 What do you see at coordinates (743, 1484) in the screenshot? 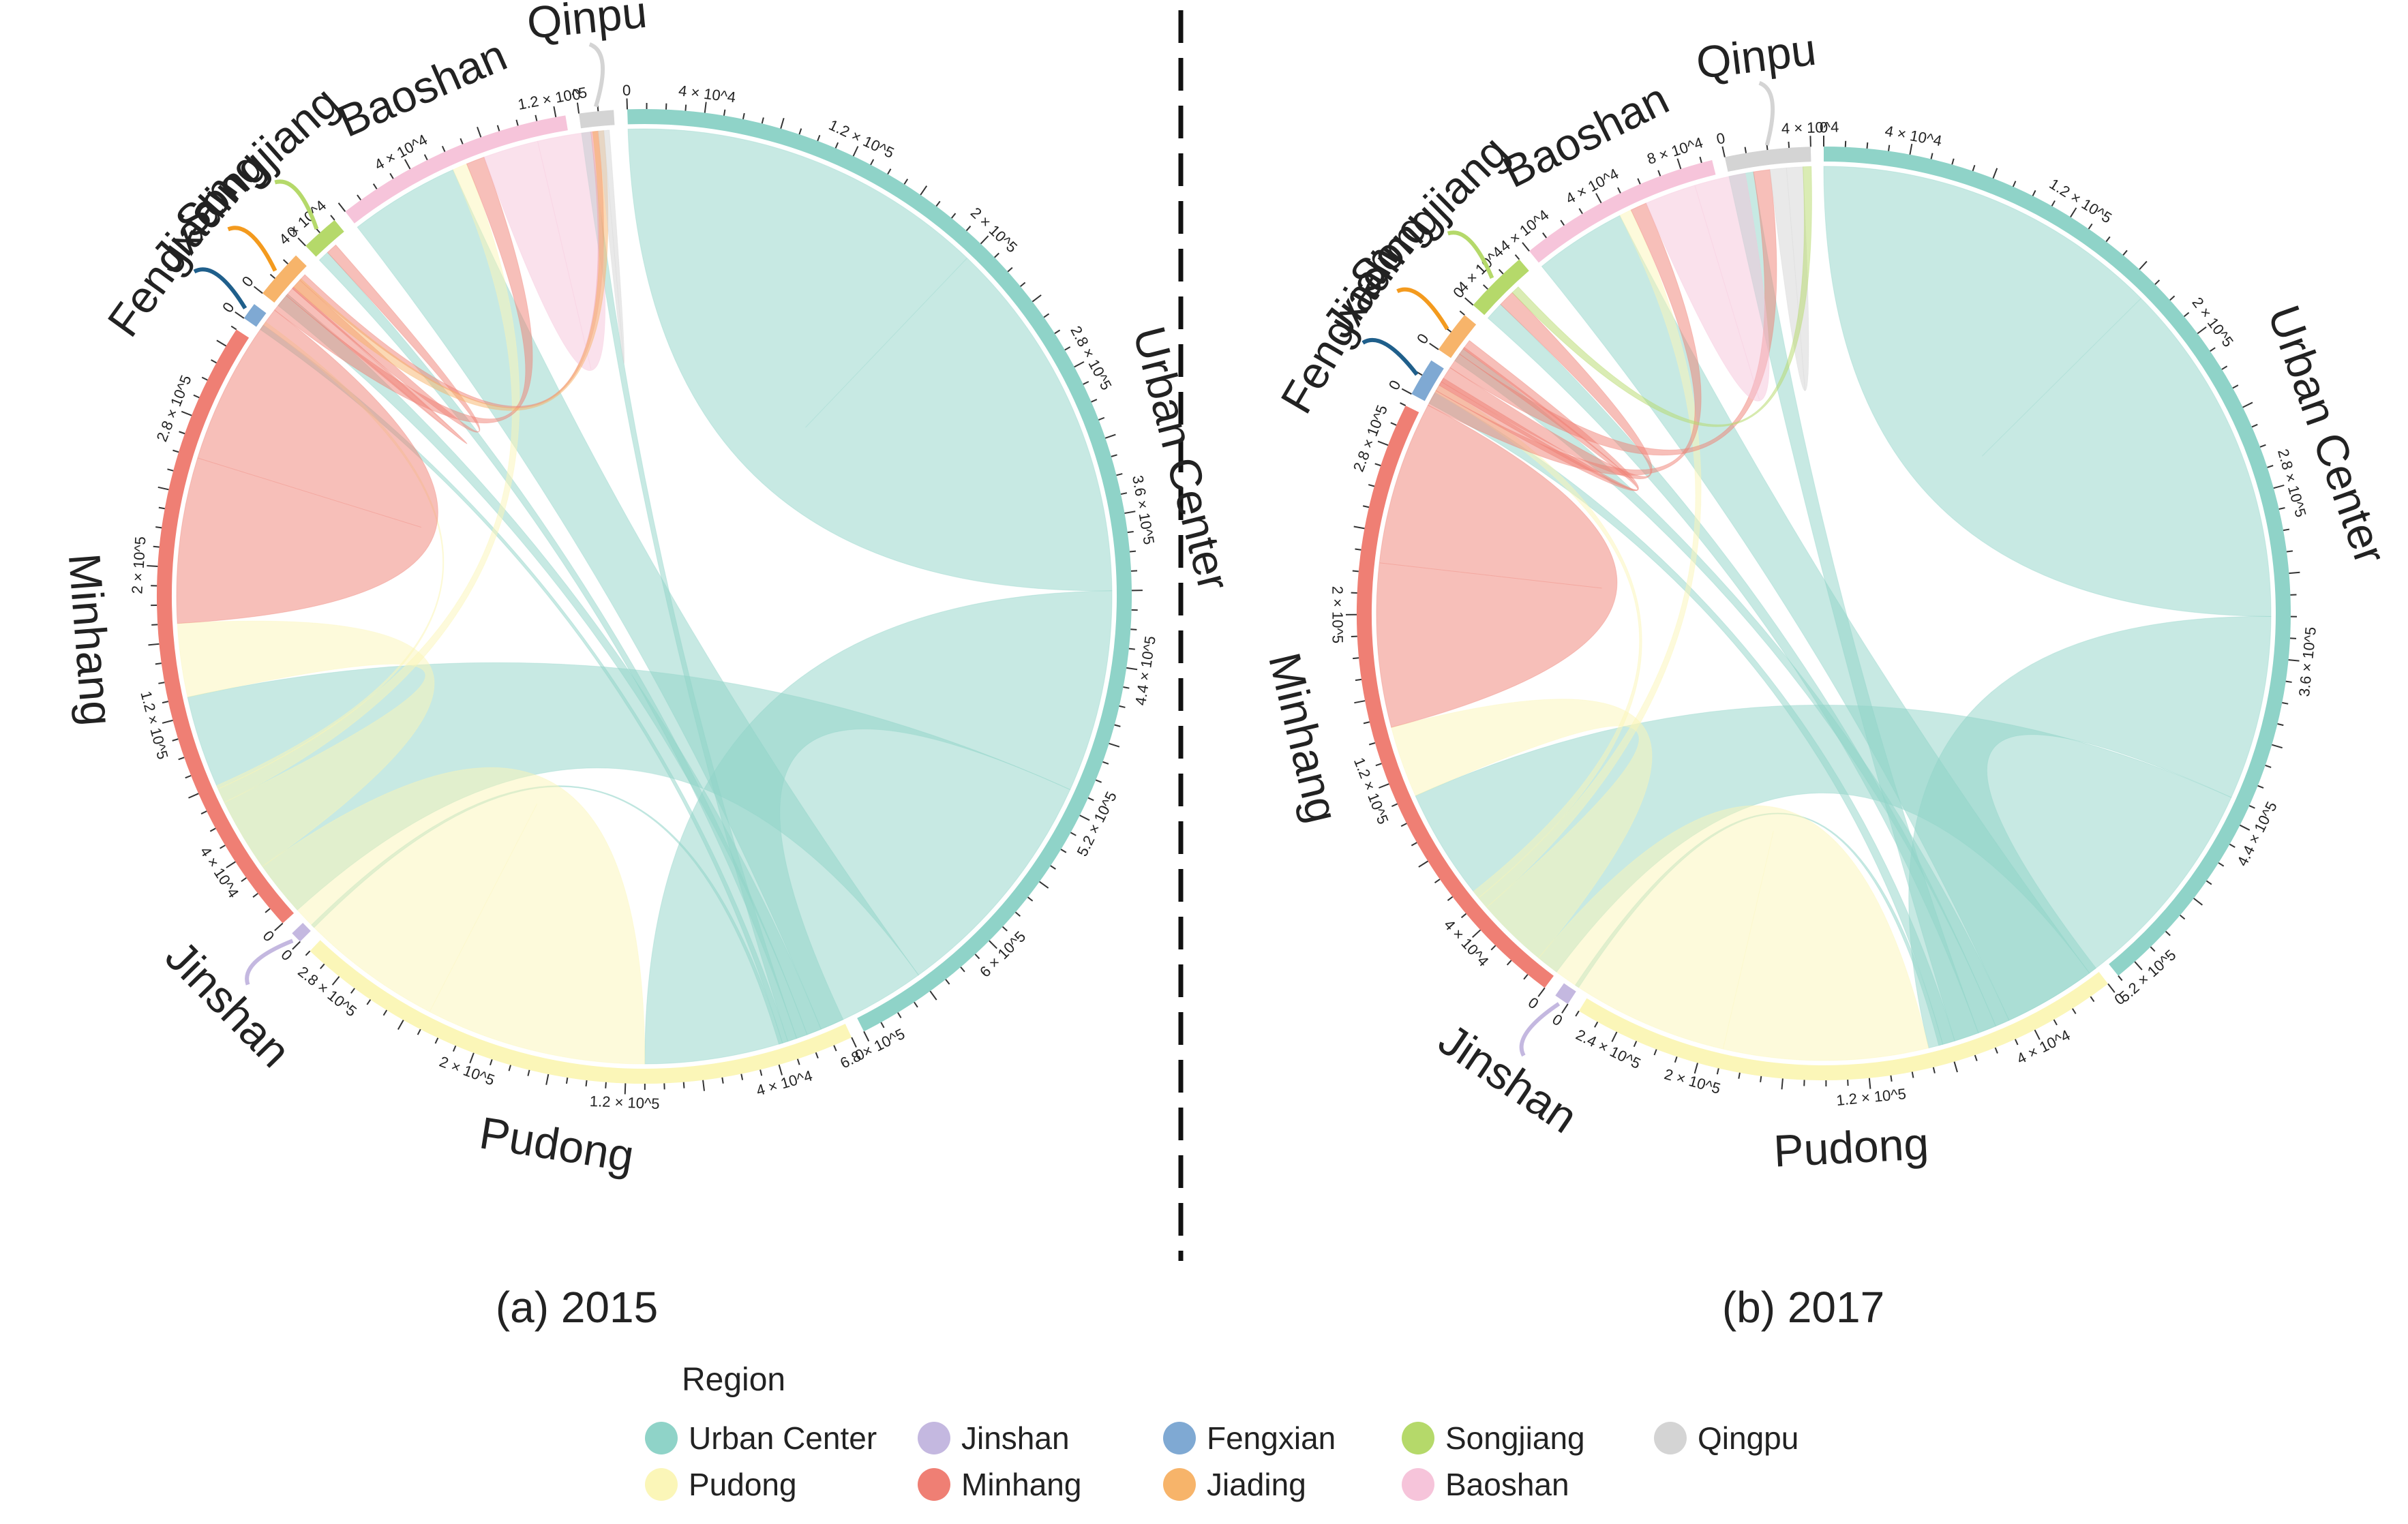
I see `legend-label: Pudong` at bounding box center [743, 1484].